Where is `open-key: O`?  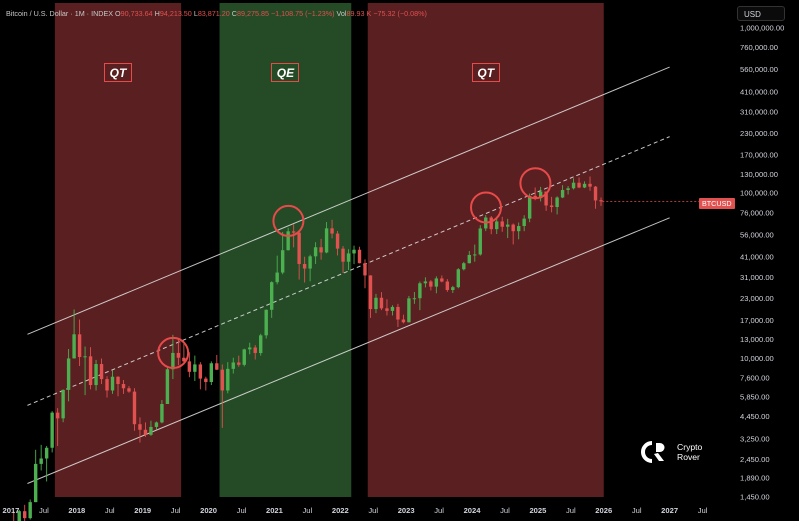
open-key: O is located at coordinates (118, 13).